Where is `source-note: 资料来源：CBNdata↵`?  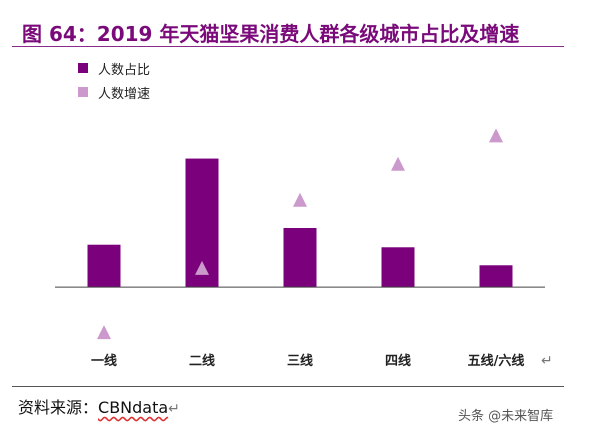 source-note: 资料来源：CBNdata↵ is located at coordinates (99, 406).